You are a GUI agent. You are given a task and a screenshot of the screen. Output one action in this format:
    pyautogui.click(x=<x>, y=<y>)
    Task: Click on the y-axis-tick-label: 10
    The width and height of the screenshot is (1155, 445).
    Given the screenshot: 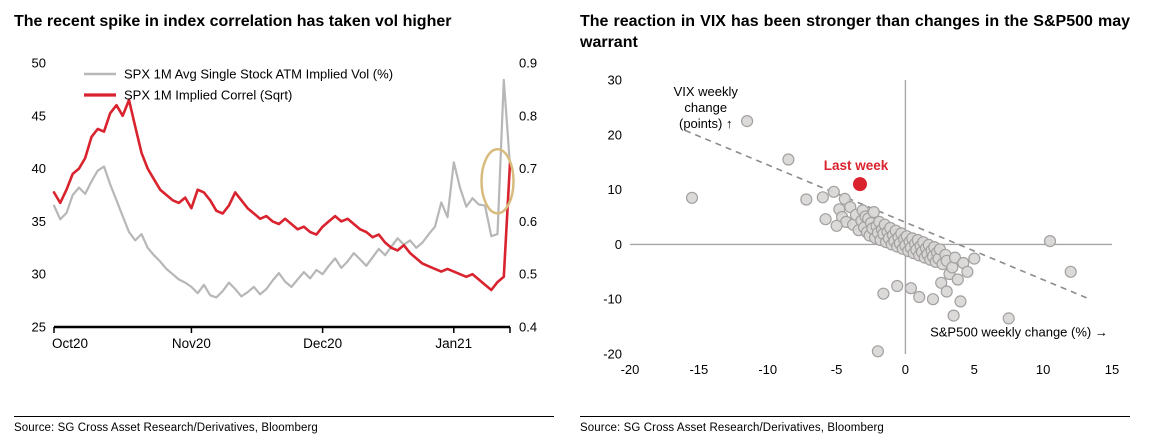 What is the action you would take?
    pyautogui.click(x=615, y=189)
    